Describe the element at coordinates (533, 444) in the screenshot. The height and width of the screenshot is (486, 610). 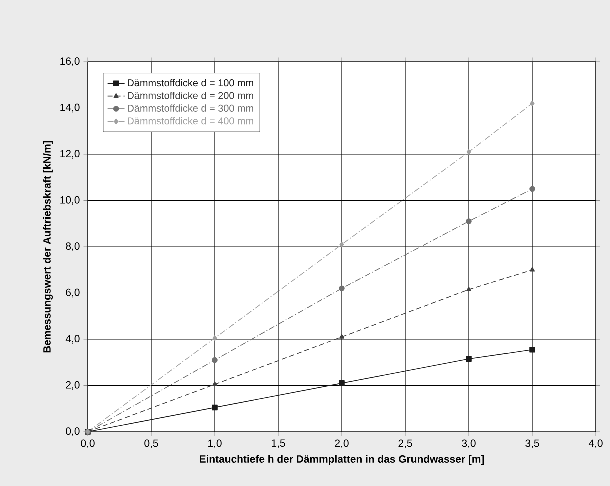
I see `x-tick-label: 3,5` at that location.